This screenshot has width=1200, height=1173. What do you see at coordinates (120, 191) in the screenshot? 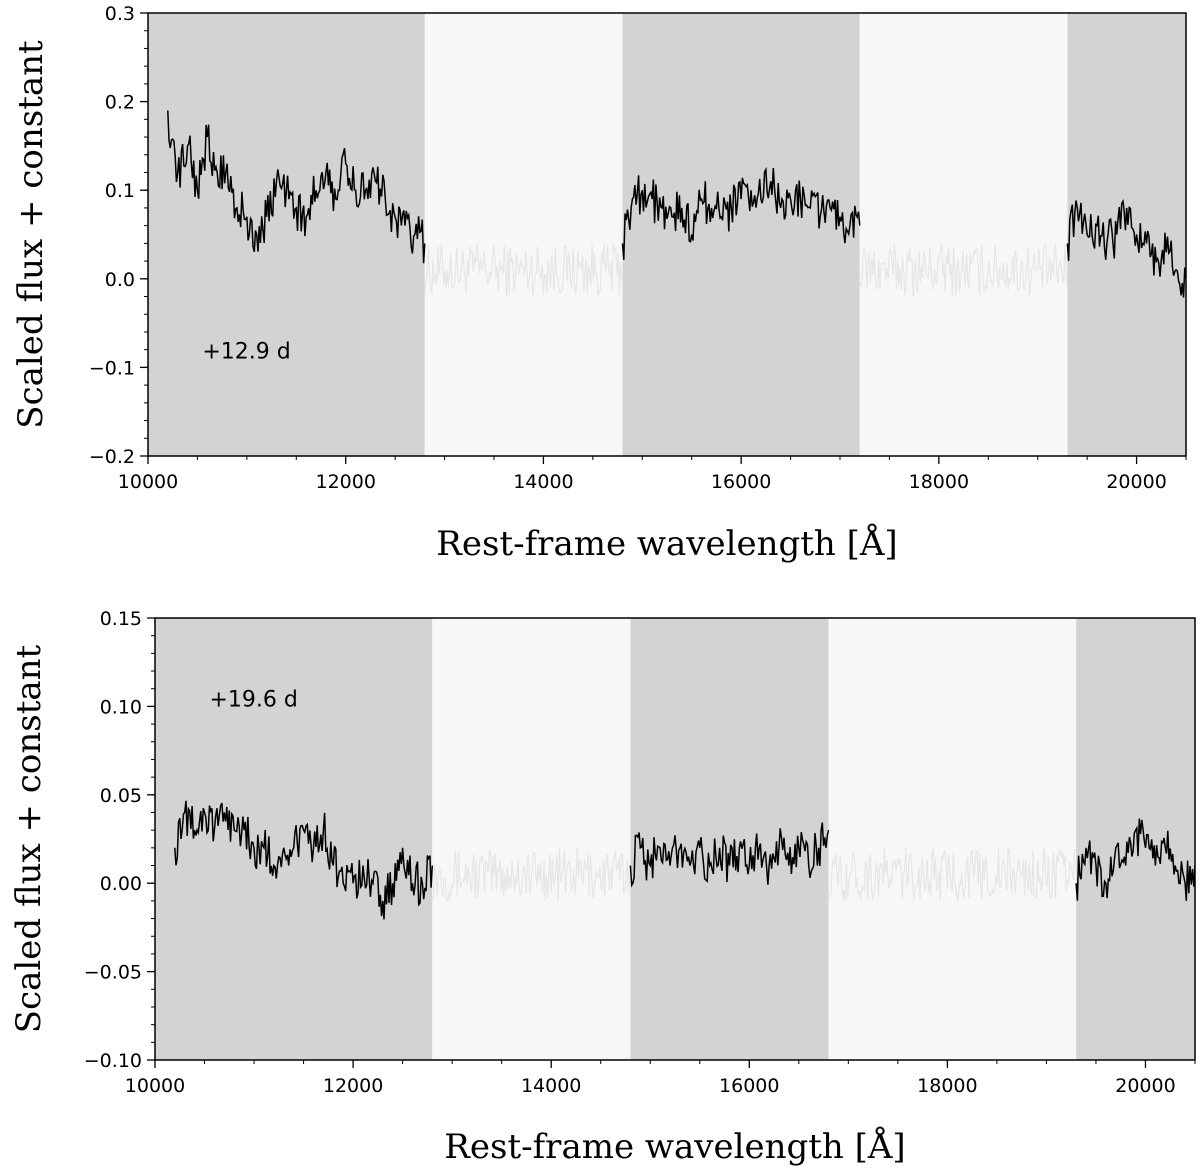
I see `panel1-ytick-label-3: 0.1` at bounding box center [120, 191].